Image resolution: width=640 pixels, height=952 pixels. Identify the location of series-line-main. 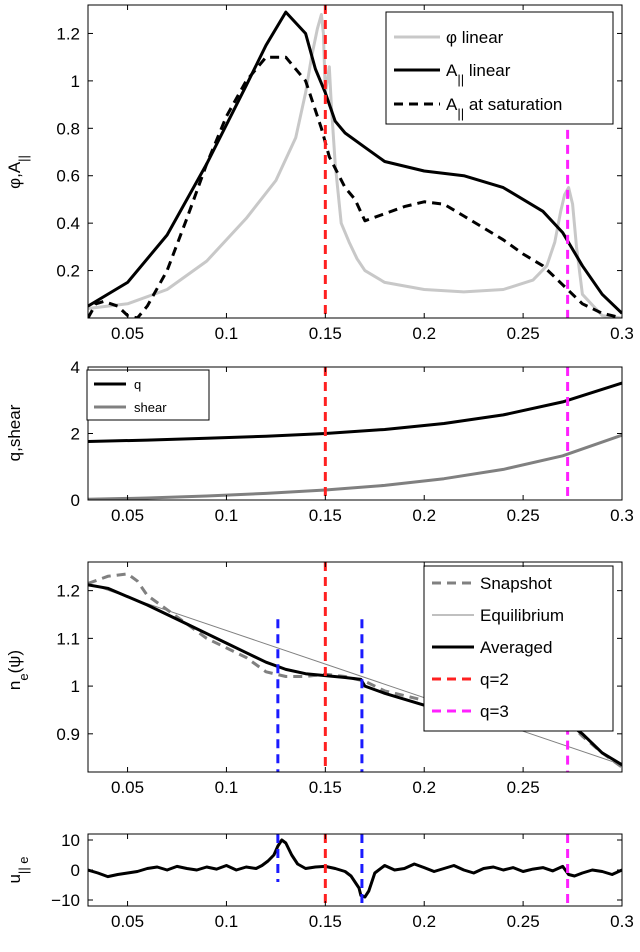
(355, 868).